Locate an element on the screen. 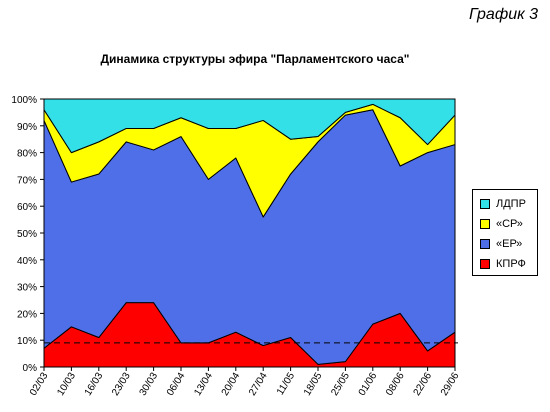 The image size is (550, 412). y-tick-label-7: 70% is located at coordinates (27, 180).